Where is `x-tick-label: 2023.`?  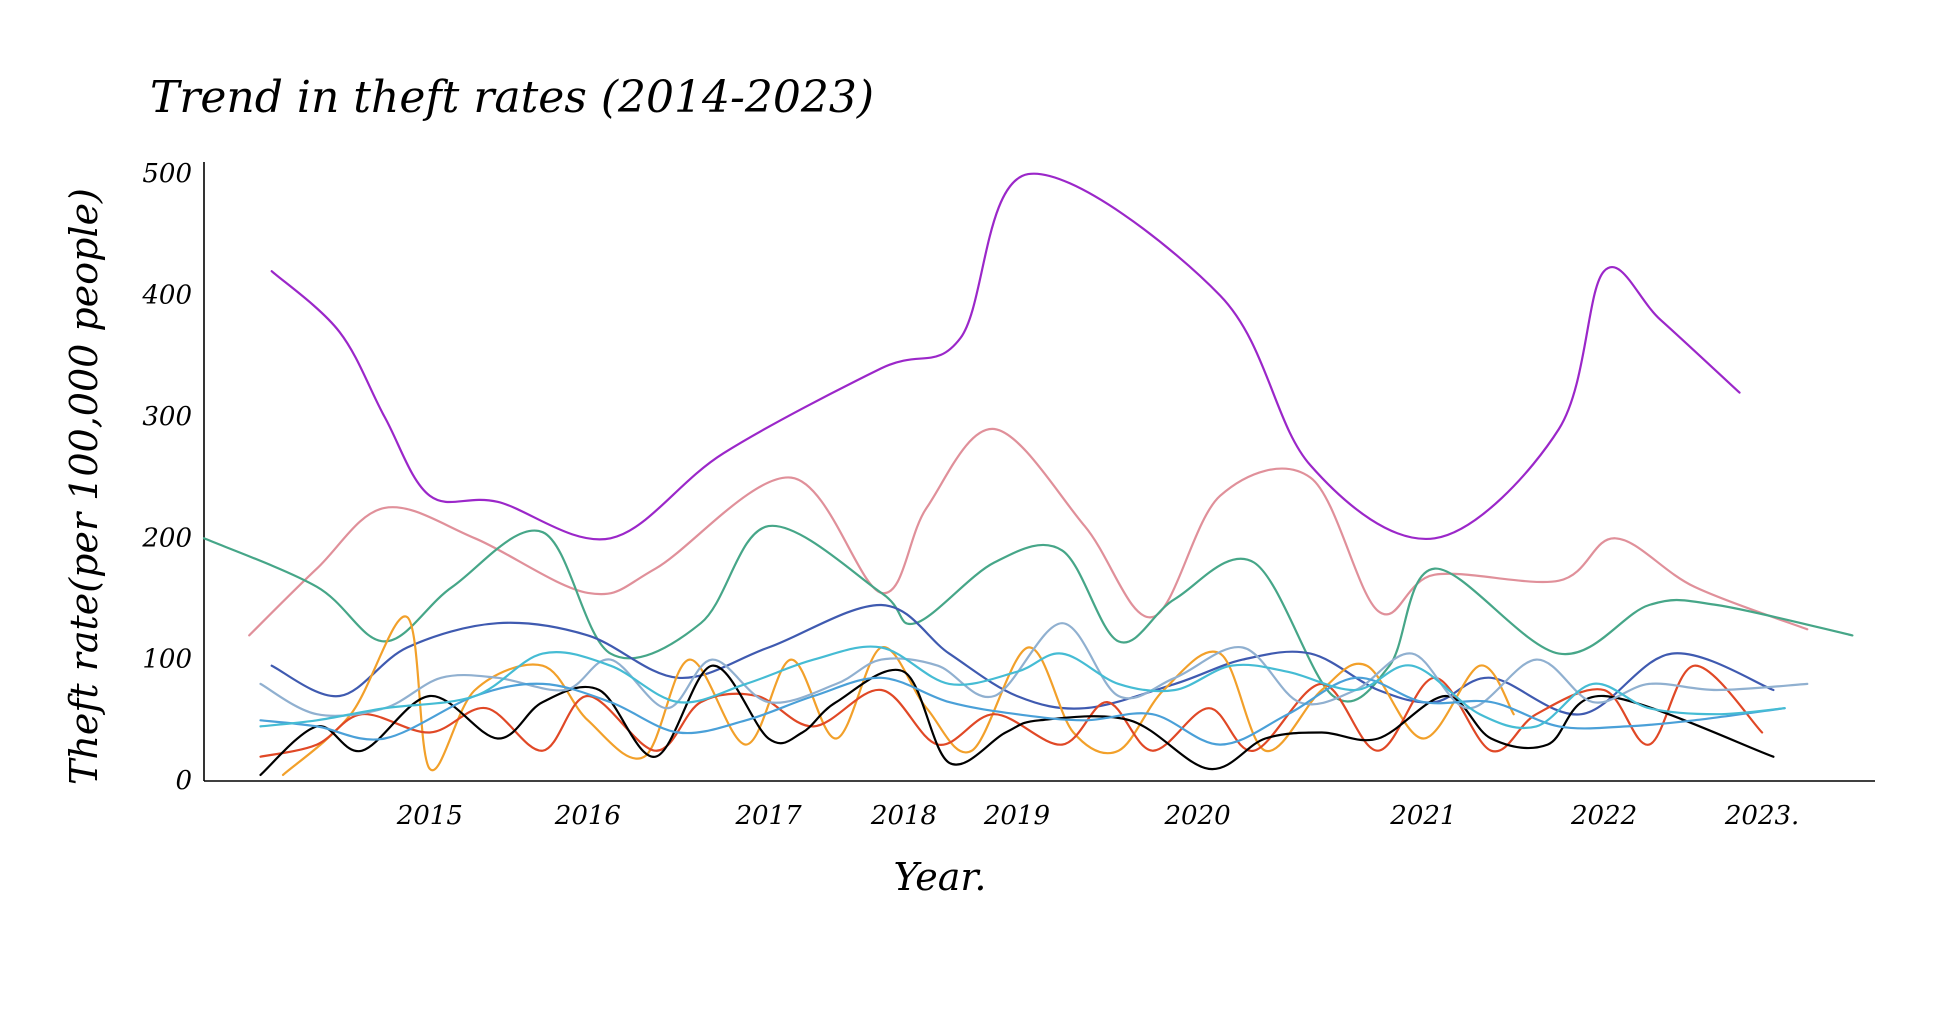
x-tick-label: 2023. is located at coordinates (1761, 816).